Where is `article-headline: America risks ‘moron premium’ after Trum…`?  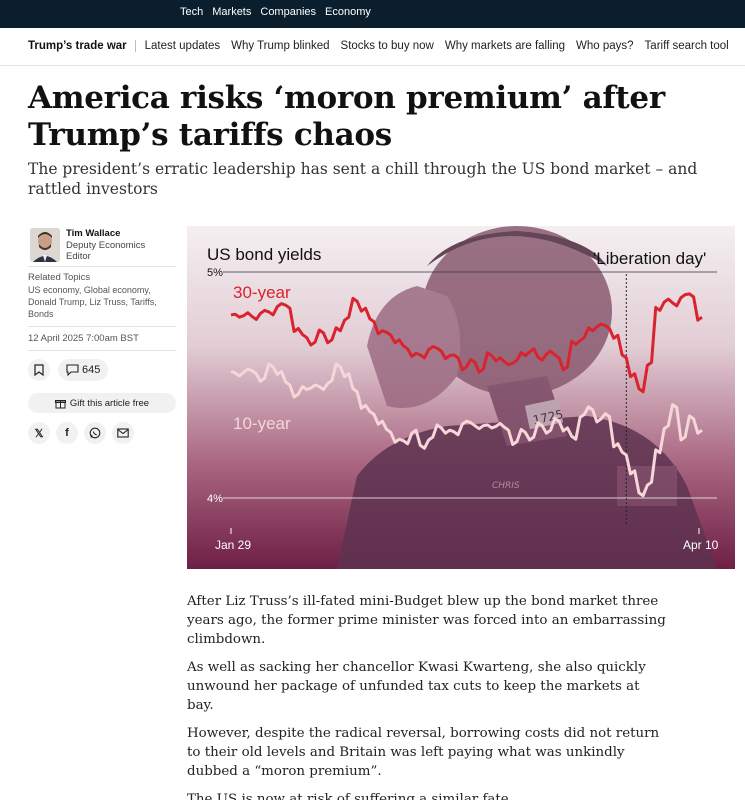 article-headline: America risks ‘moron premium’ after Trum… is located at coordinates (346, 116).